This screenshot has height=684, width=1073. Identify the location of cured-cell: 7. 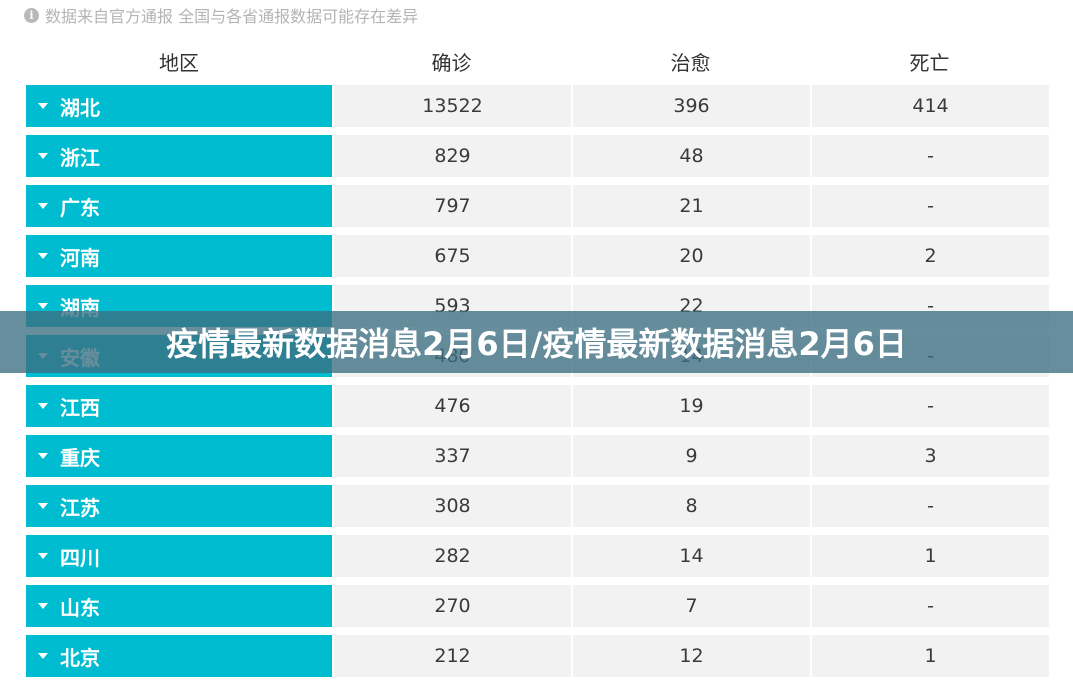
(691, 606).